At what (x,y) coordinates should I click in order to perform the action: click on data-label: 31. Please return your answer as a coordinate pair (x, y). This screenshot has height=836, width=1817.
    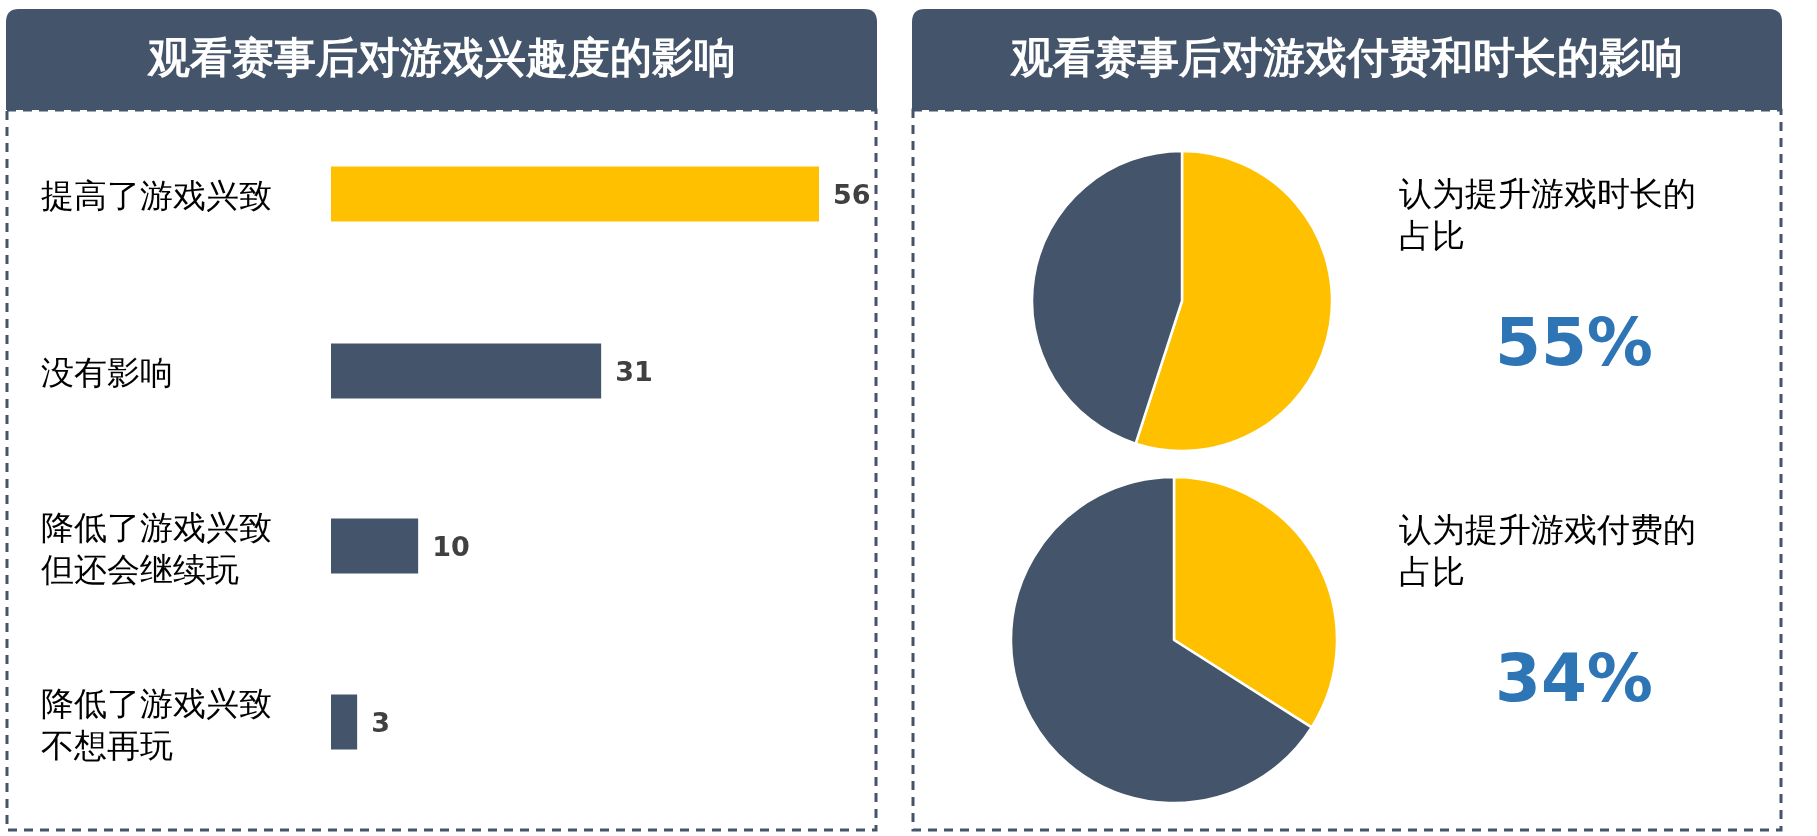
    Looking at the image, I should click on (634, 371).